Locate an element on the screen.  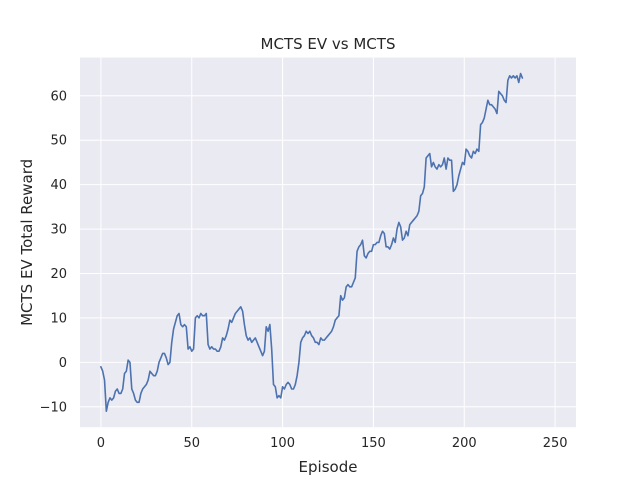
x-tick-labels: 0 50 100 150 200 250 is located at coordinates (332, 443).